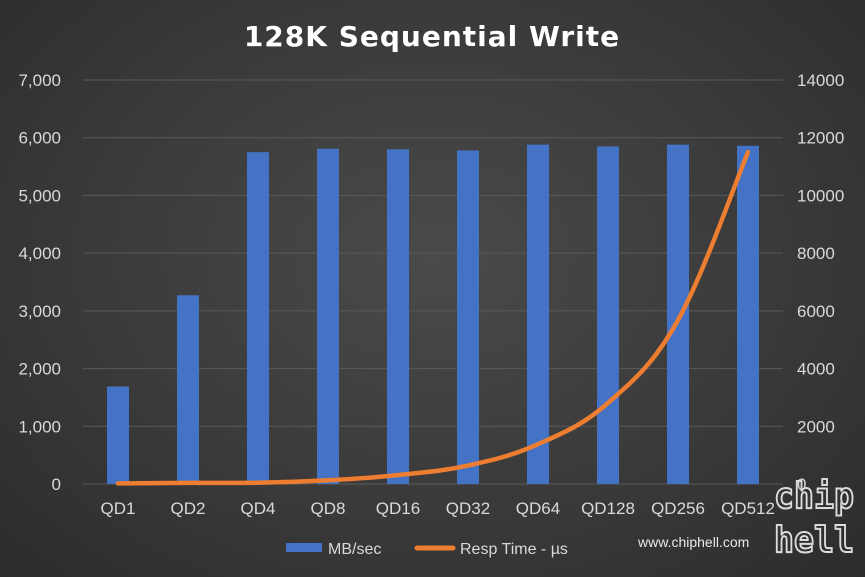  What do you see at coordinates (427, 549) in the screenshot?
I see `legend: MB/sec Resp Time - µs` at bounding box center [427, 549].